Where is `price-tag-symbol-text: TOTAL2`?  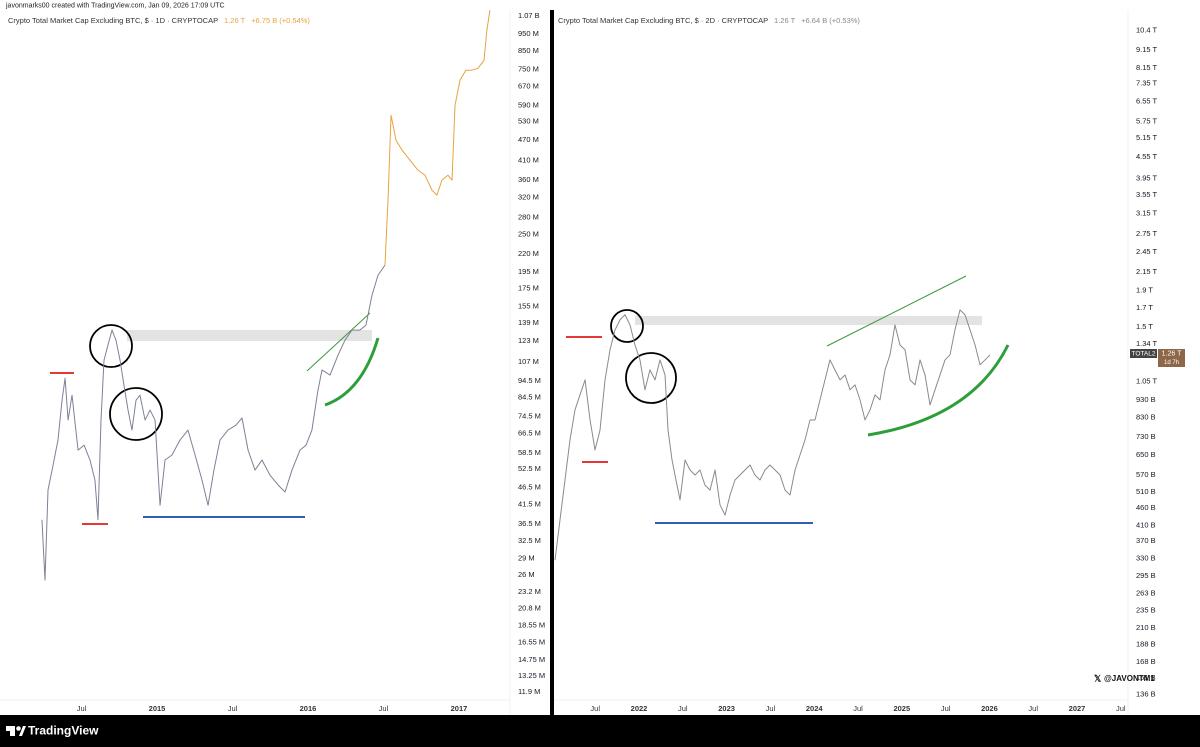
price-tag-symbol-text: TOTAL2 is located at coordinates (1144, 353).